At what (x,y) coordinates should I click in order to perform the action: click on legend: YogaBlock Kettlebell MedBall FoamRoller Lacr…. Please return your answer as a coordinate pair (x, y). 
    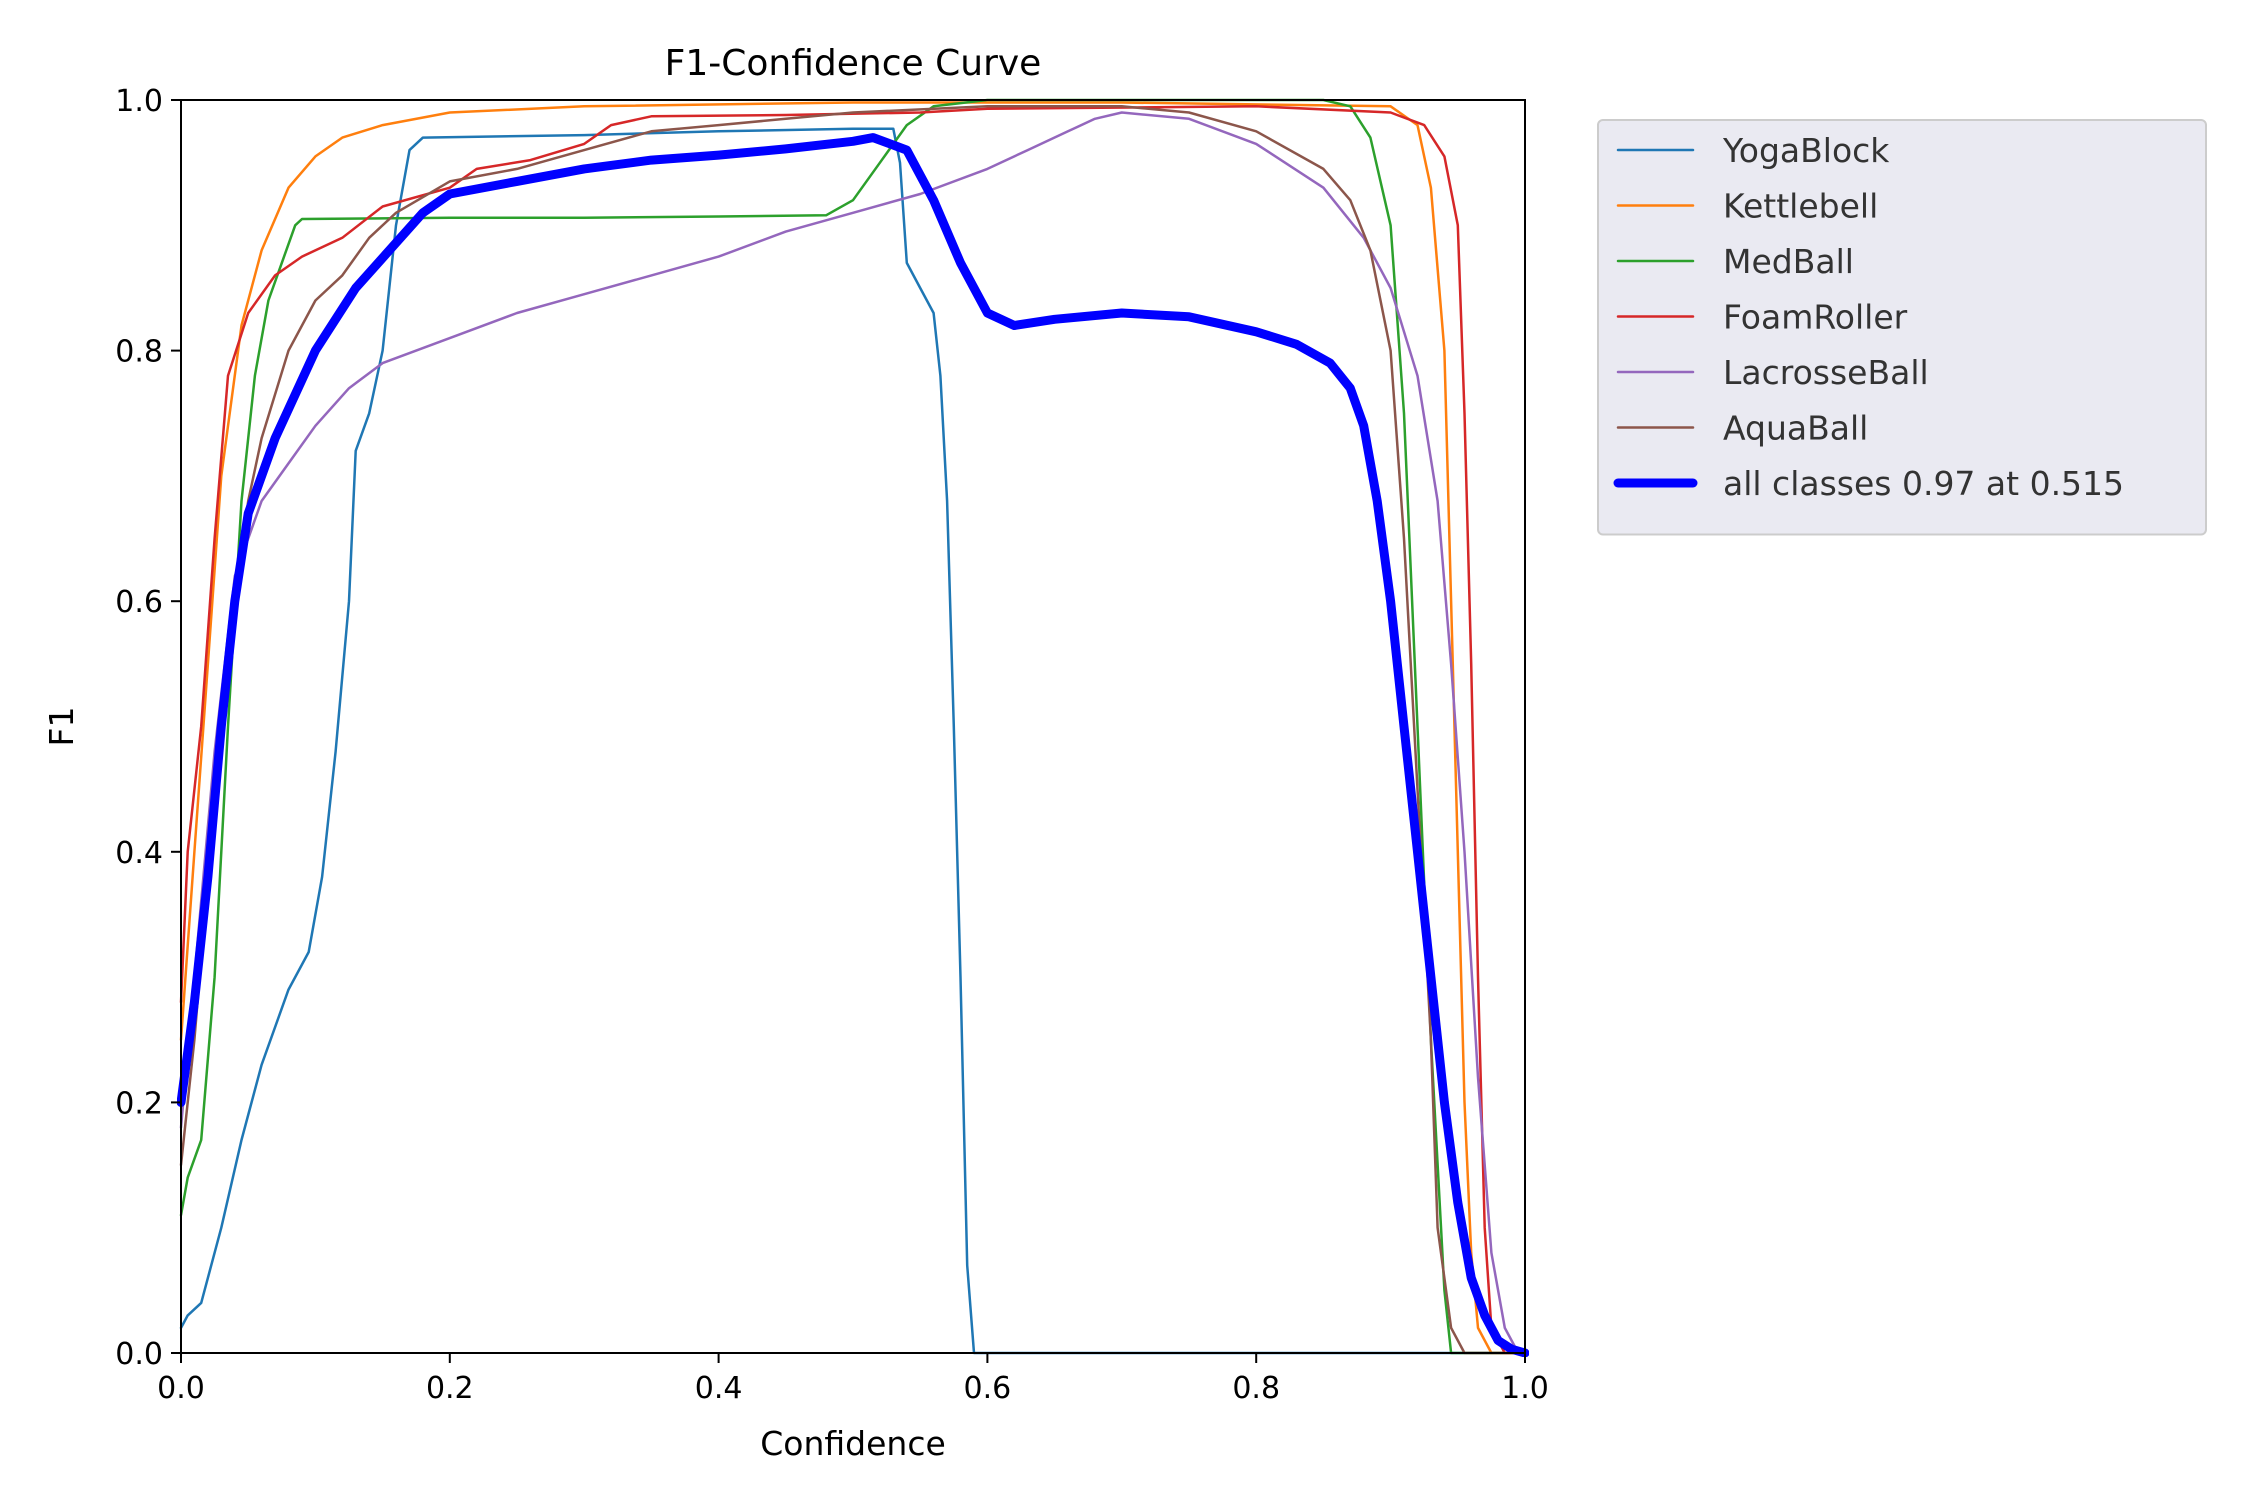
    Looking at the image, I should click on (1902, 327).